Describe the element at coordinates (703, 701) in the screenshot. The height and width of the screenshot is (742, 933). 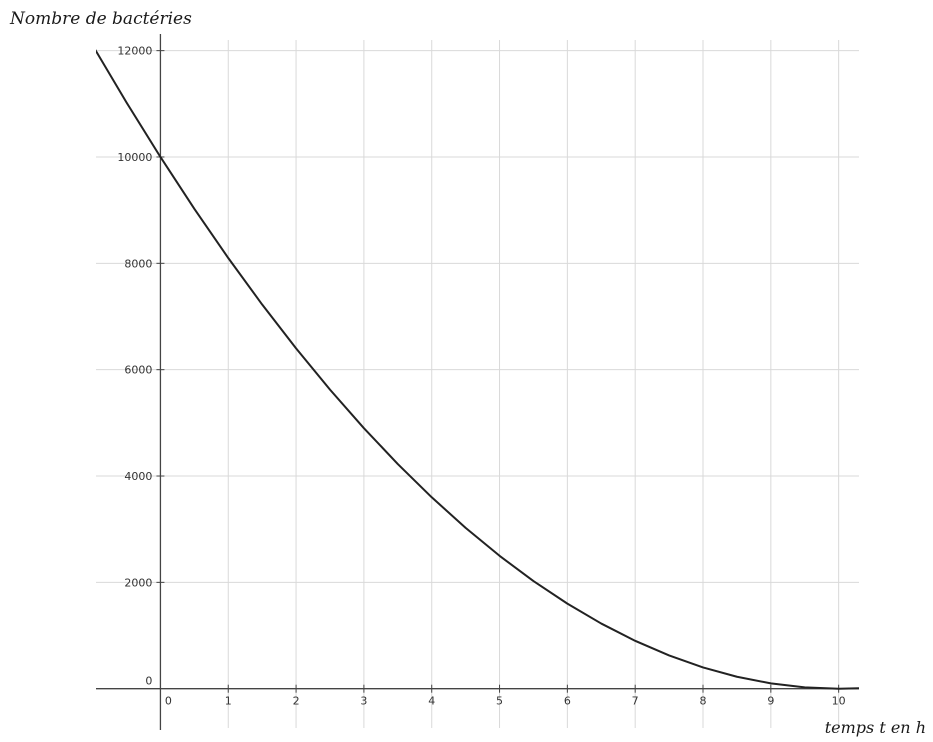
I see `x-tick-label: 8` at that location.